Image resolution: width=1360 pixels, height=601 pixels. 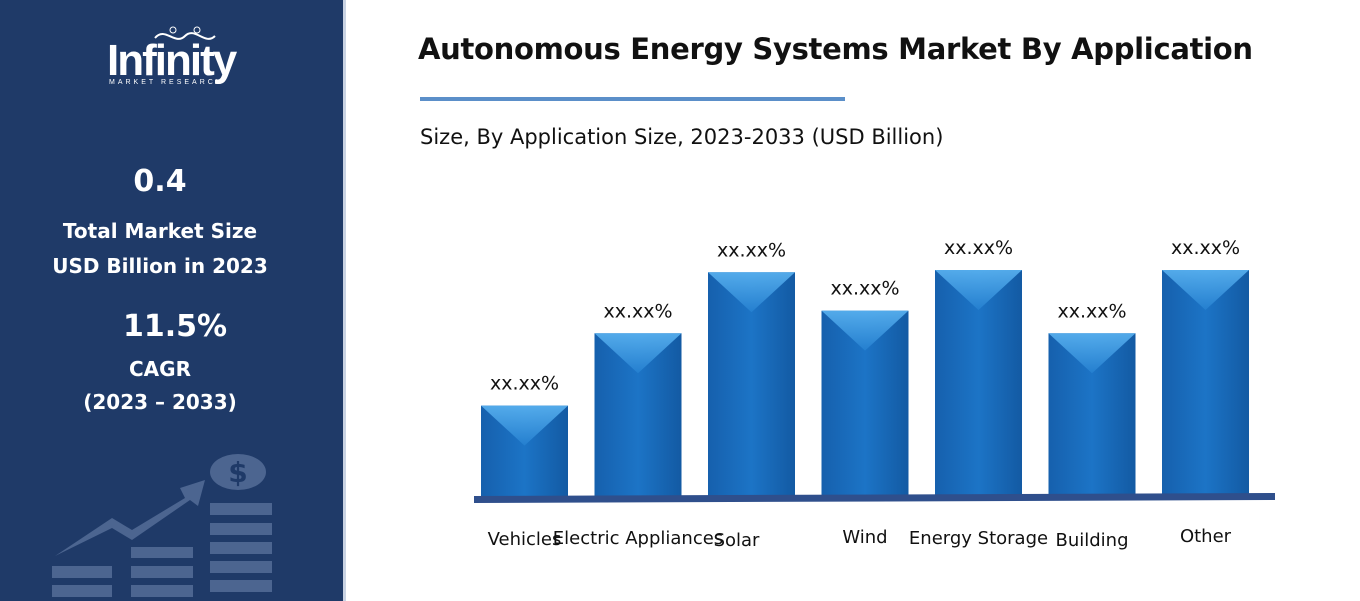 What do you see at coordinates (160, 181) in the screenshot?
I see `market-size-value: 0.4` at bounding box center [160, 181].